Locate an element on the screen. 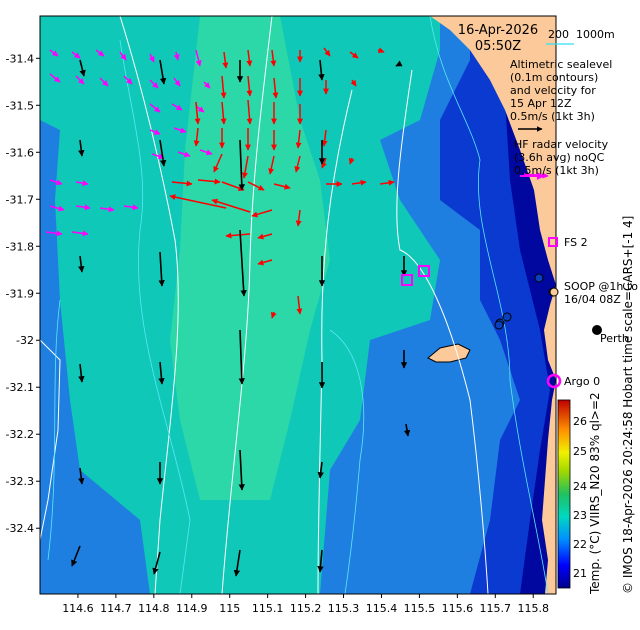 The image size is (640, 630). soop-label-1: SOOP @1h to is located at coordinates (601, 286).